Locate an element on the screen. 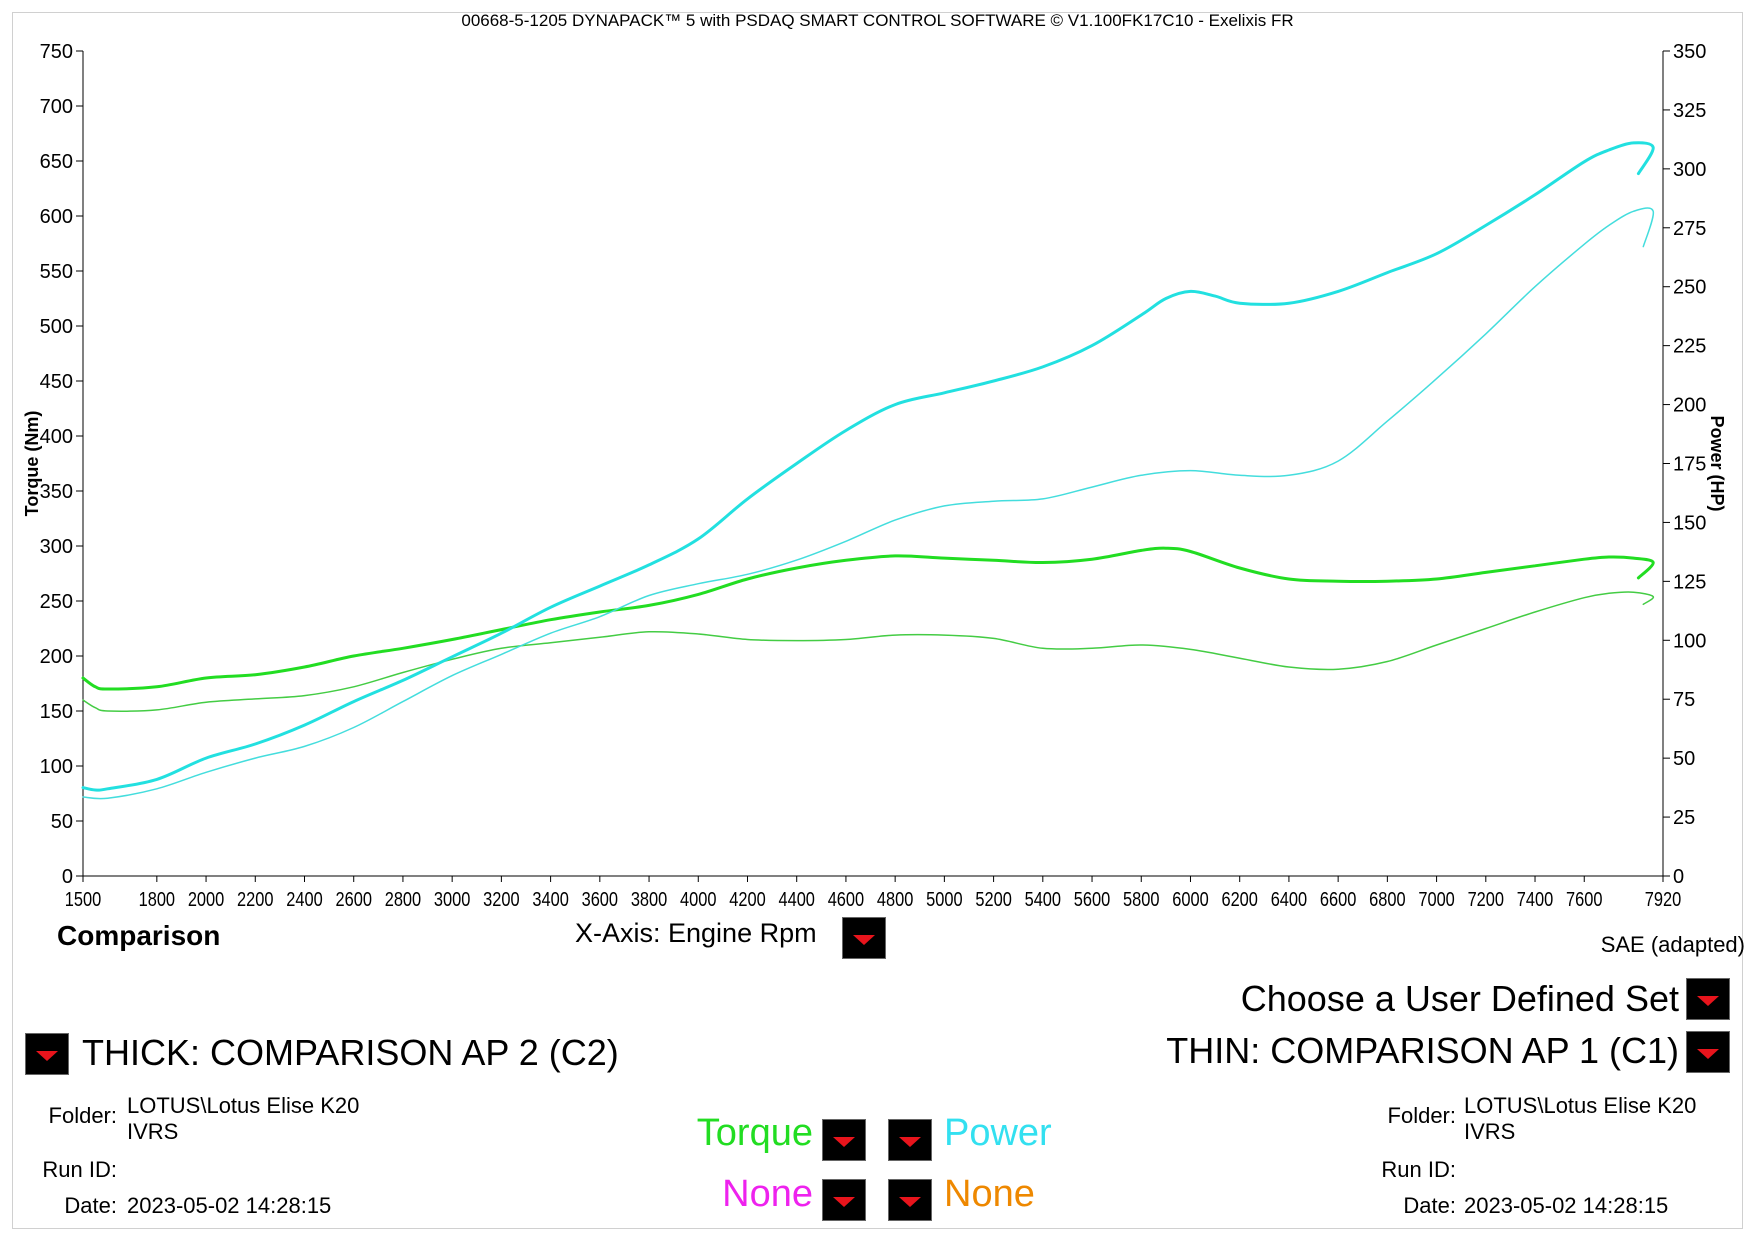 The height and width of the screenshot is (1241, 1755). x-tick-label: 3800 is located at coordinates (649, 898).